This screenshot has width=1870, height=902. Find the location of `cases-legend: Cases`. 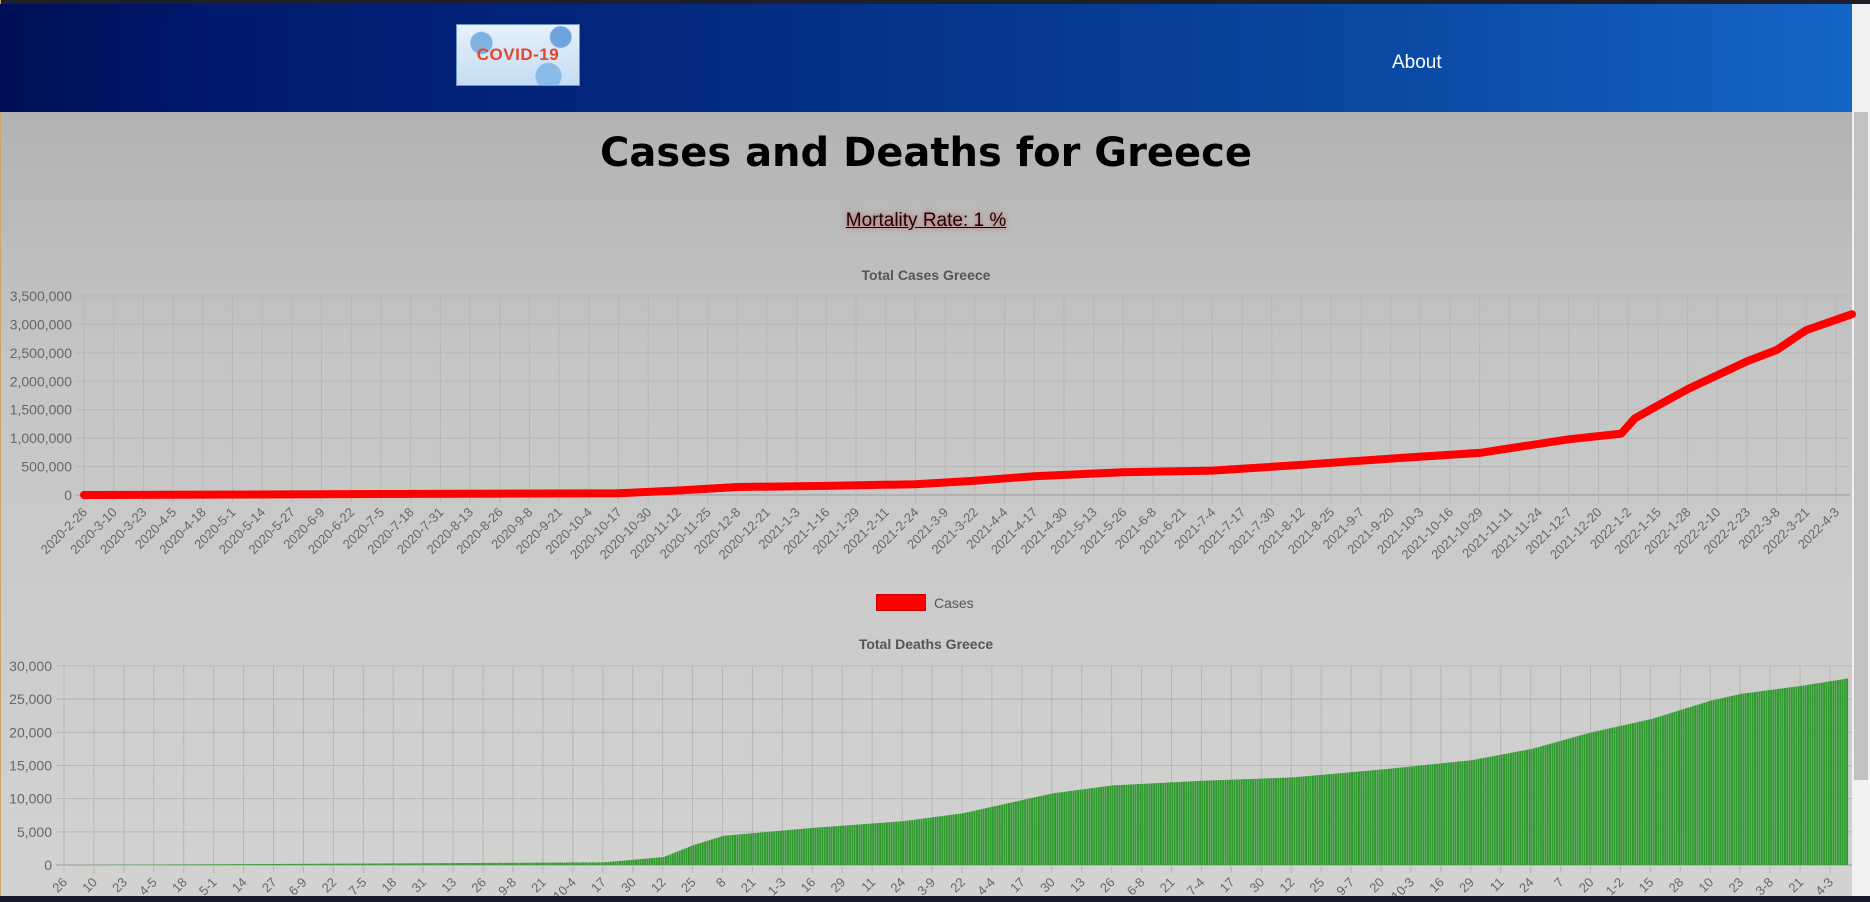

cases-legend: Cases is located at coordinates (925, 602).